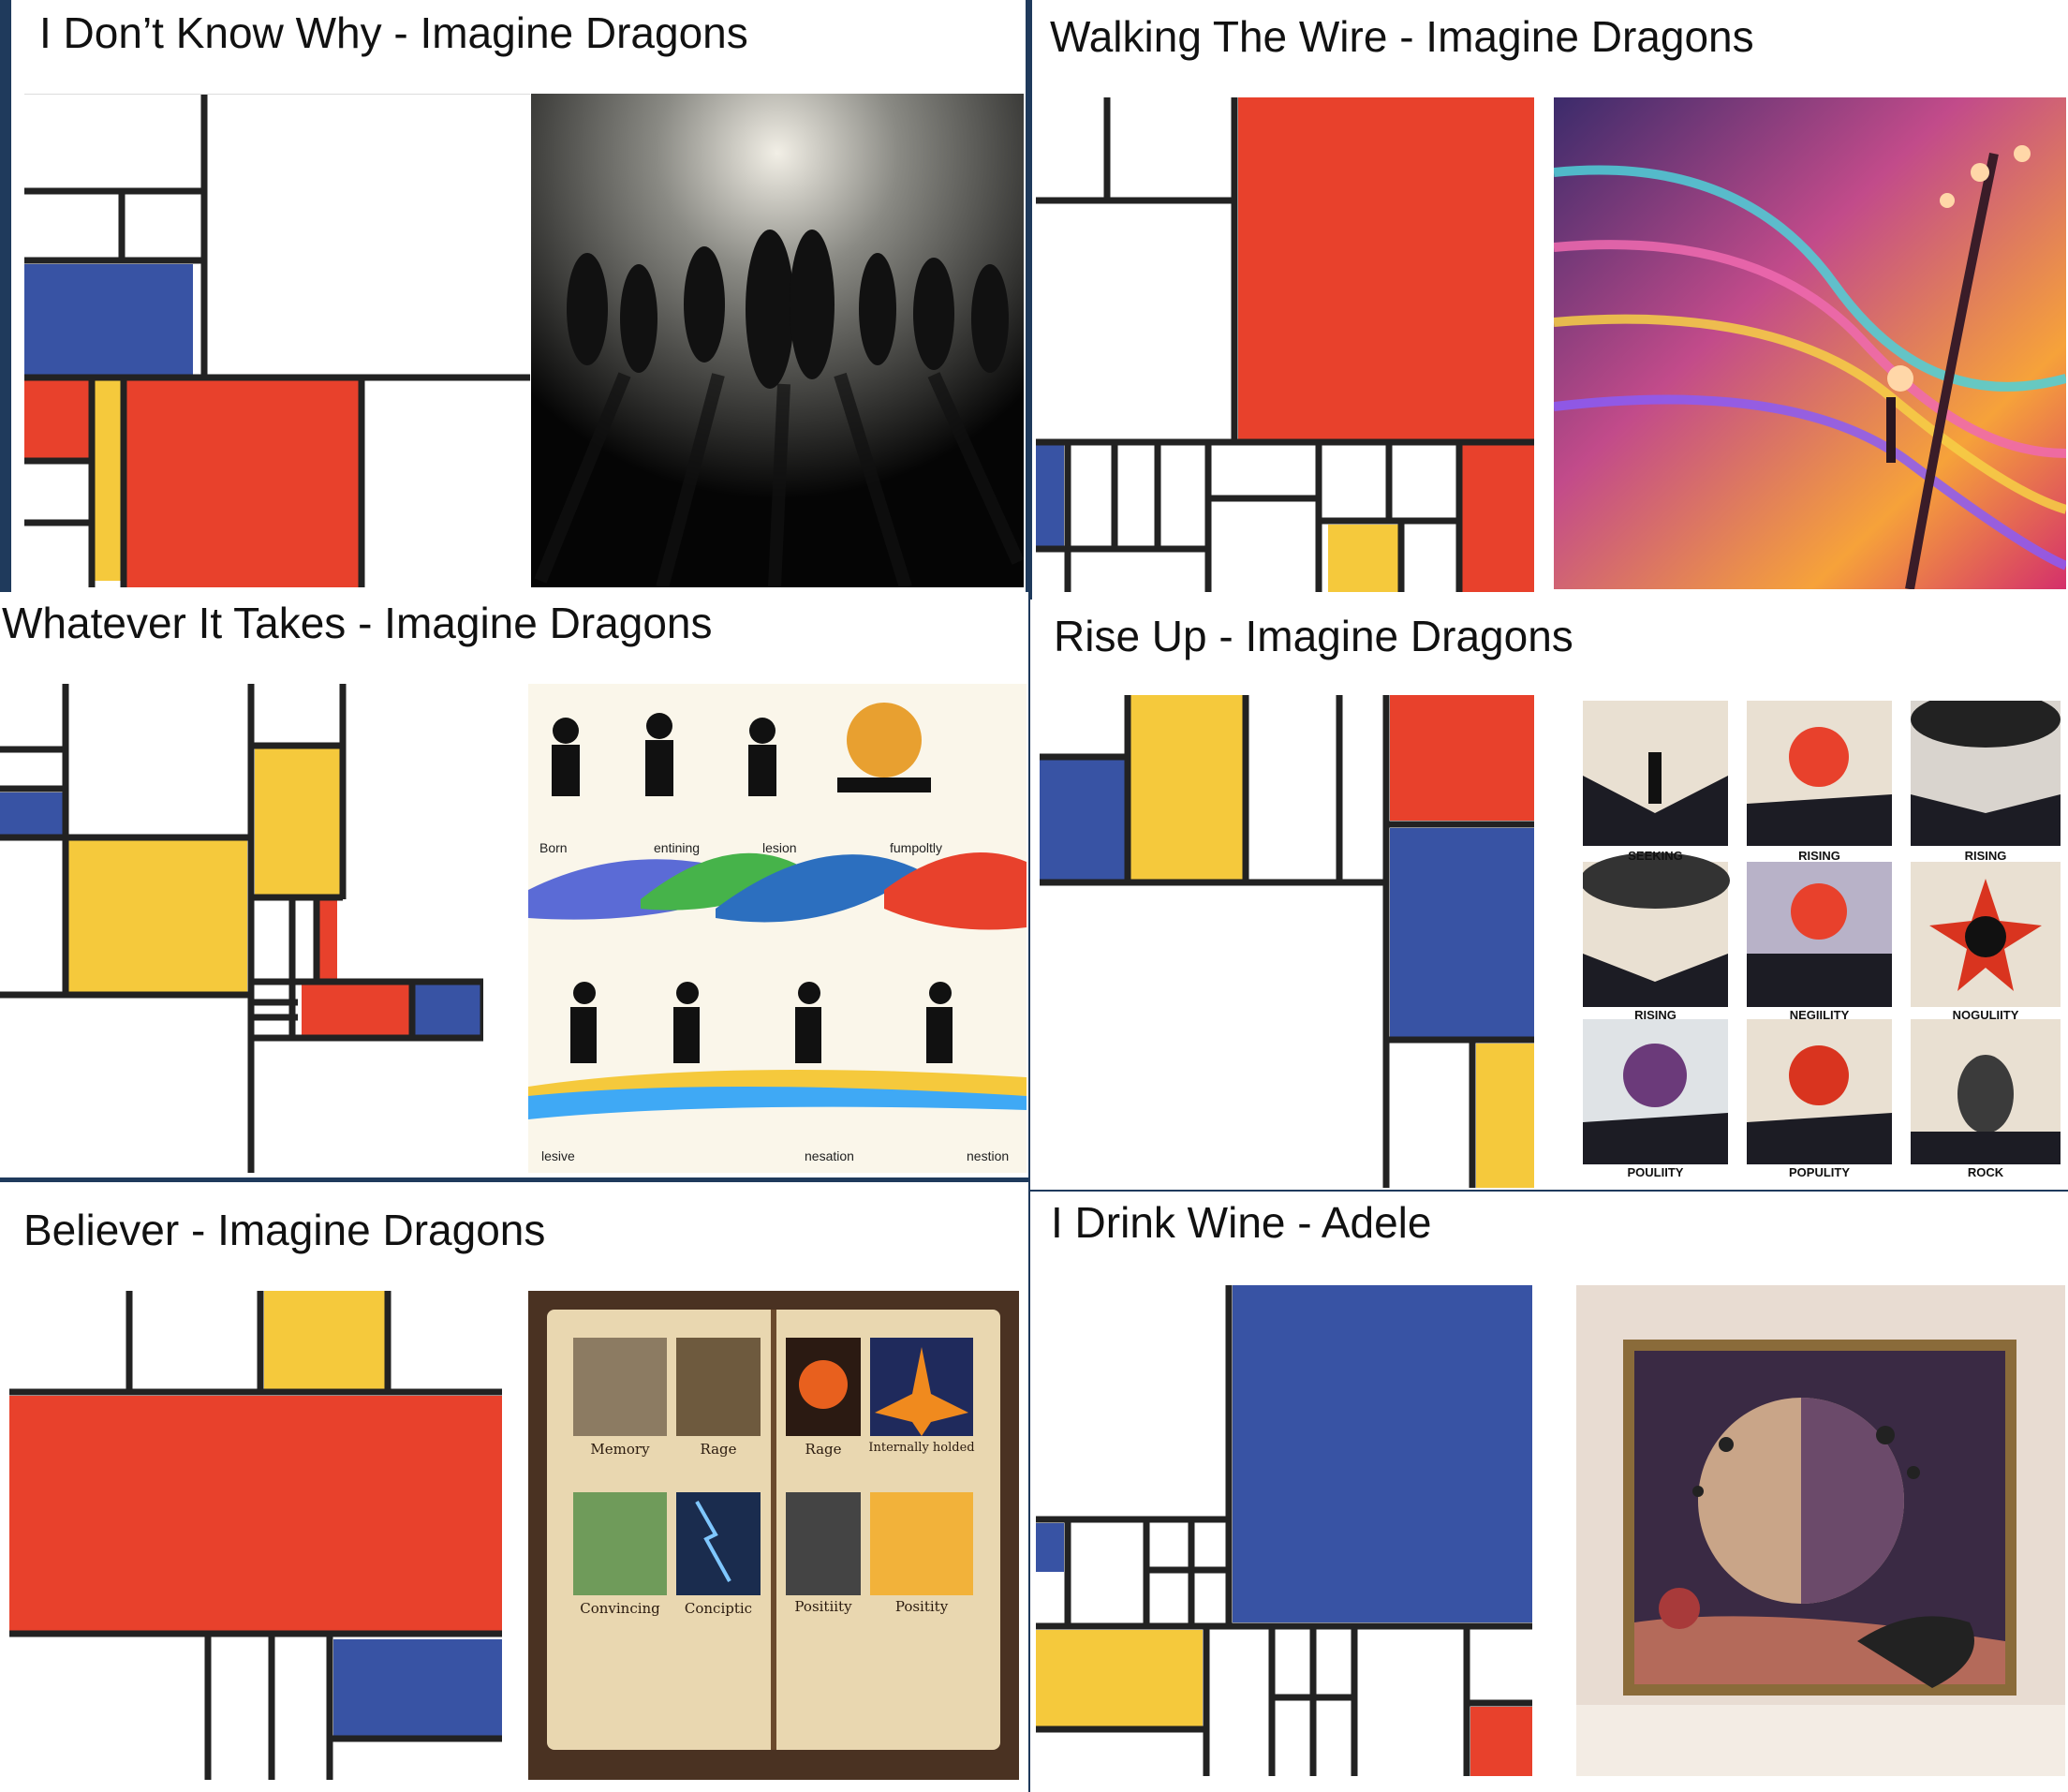  Describe the element at coordinates (1242, 1222) in the screenshot. I see `panel-title: I Drink Wine - Adele` at that location.